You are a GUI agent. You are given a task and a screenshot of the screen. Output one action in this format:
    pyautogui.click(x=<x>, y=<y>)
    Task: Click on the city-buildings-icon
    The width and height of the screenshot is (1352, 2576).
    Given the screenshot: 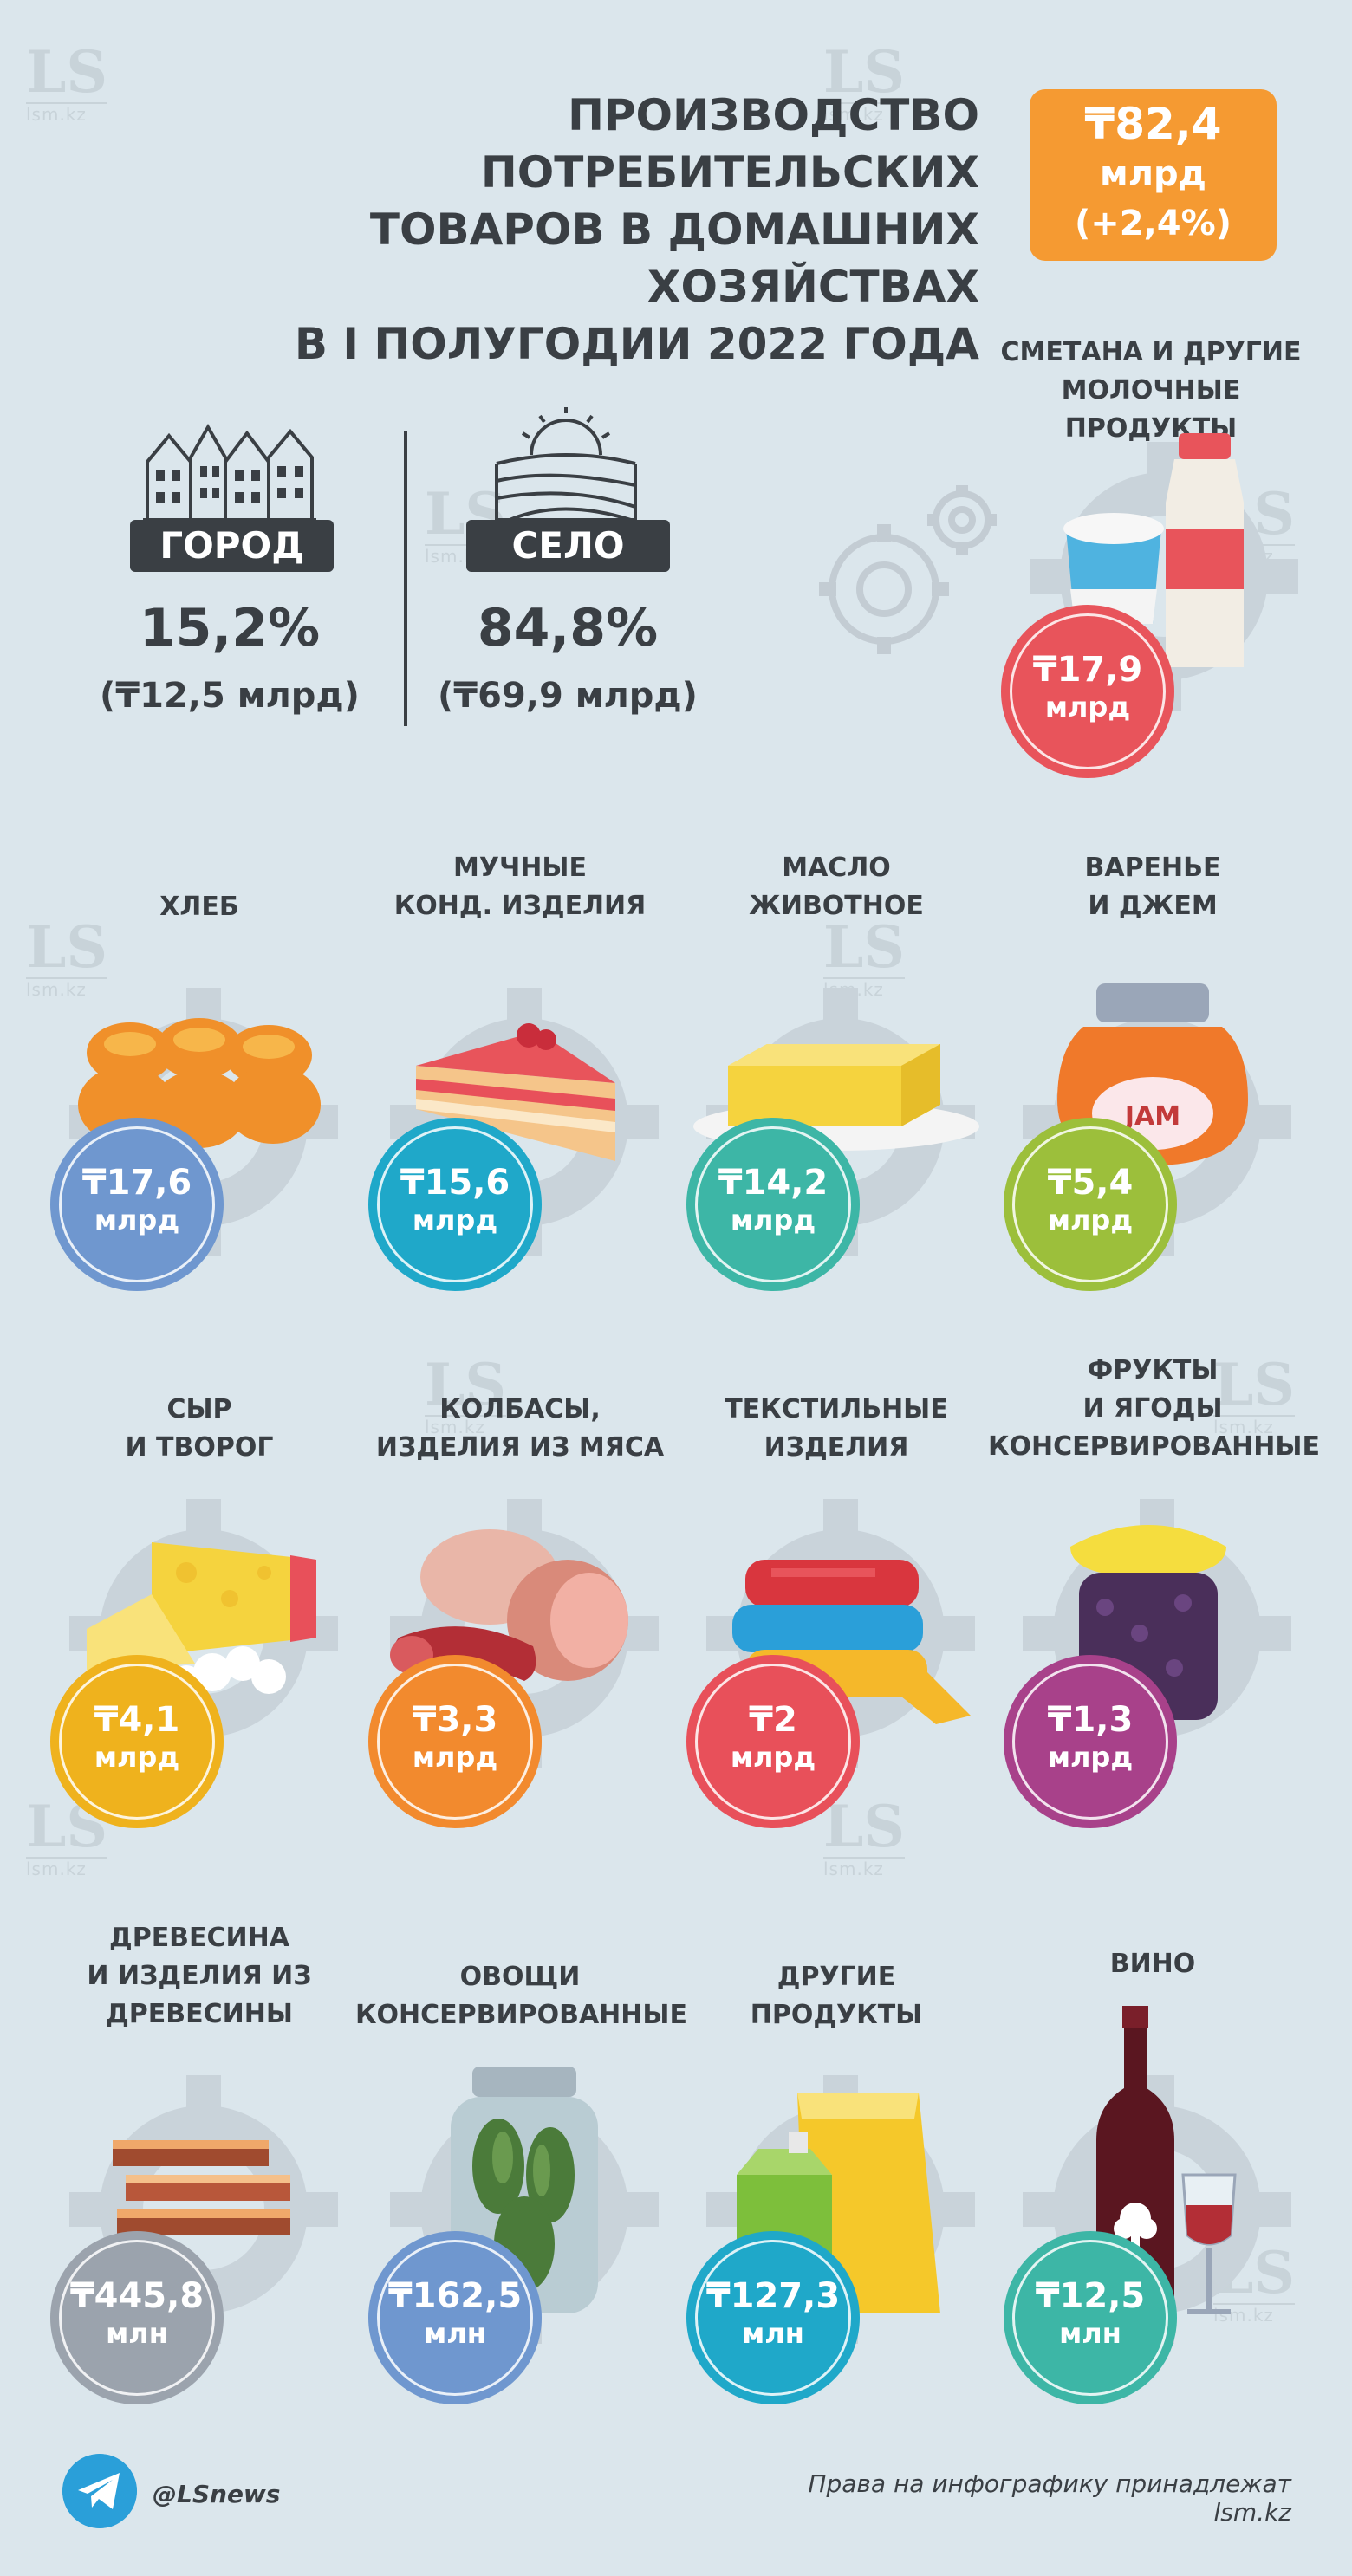 What is the action you would take?
    pyautogui.click(x=229, y=472)
    